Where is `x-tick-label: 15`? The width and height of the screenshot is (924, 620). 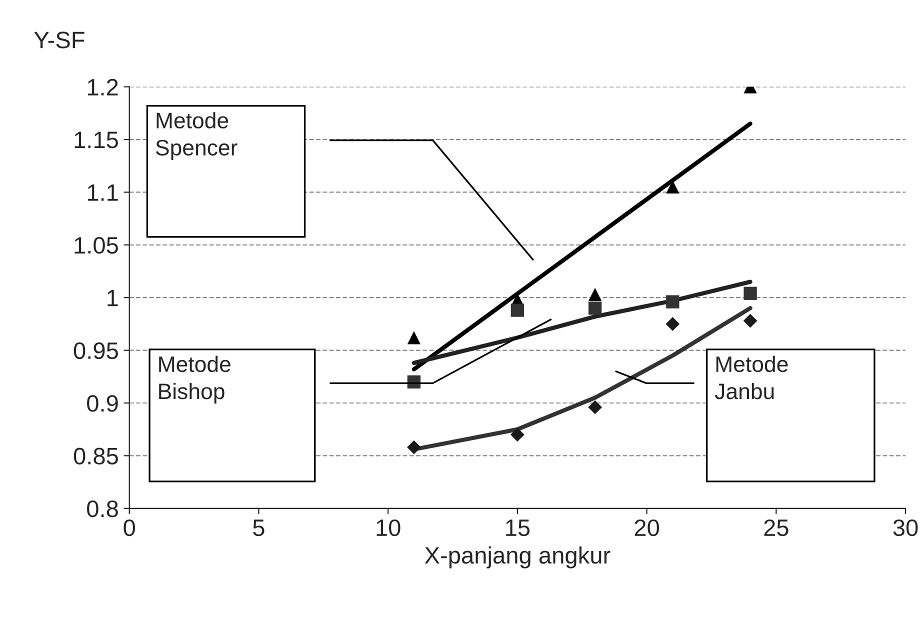 x-tick-label: 15 is located at coordinates (518, 528).